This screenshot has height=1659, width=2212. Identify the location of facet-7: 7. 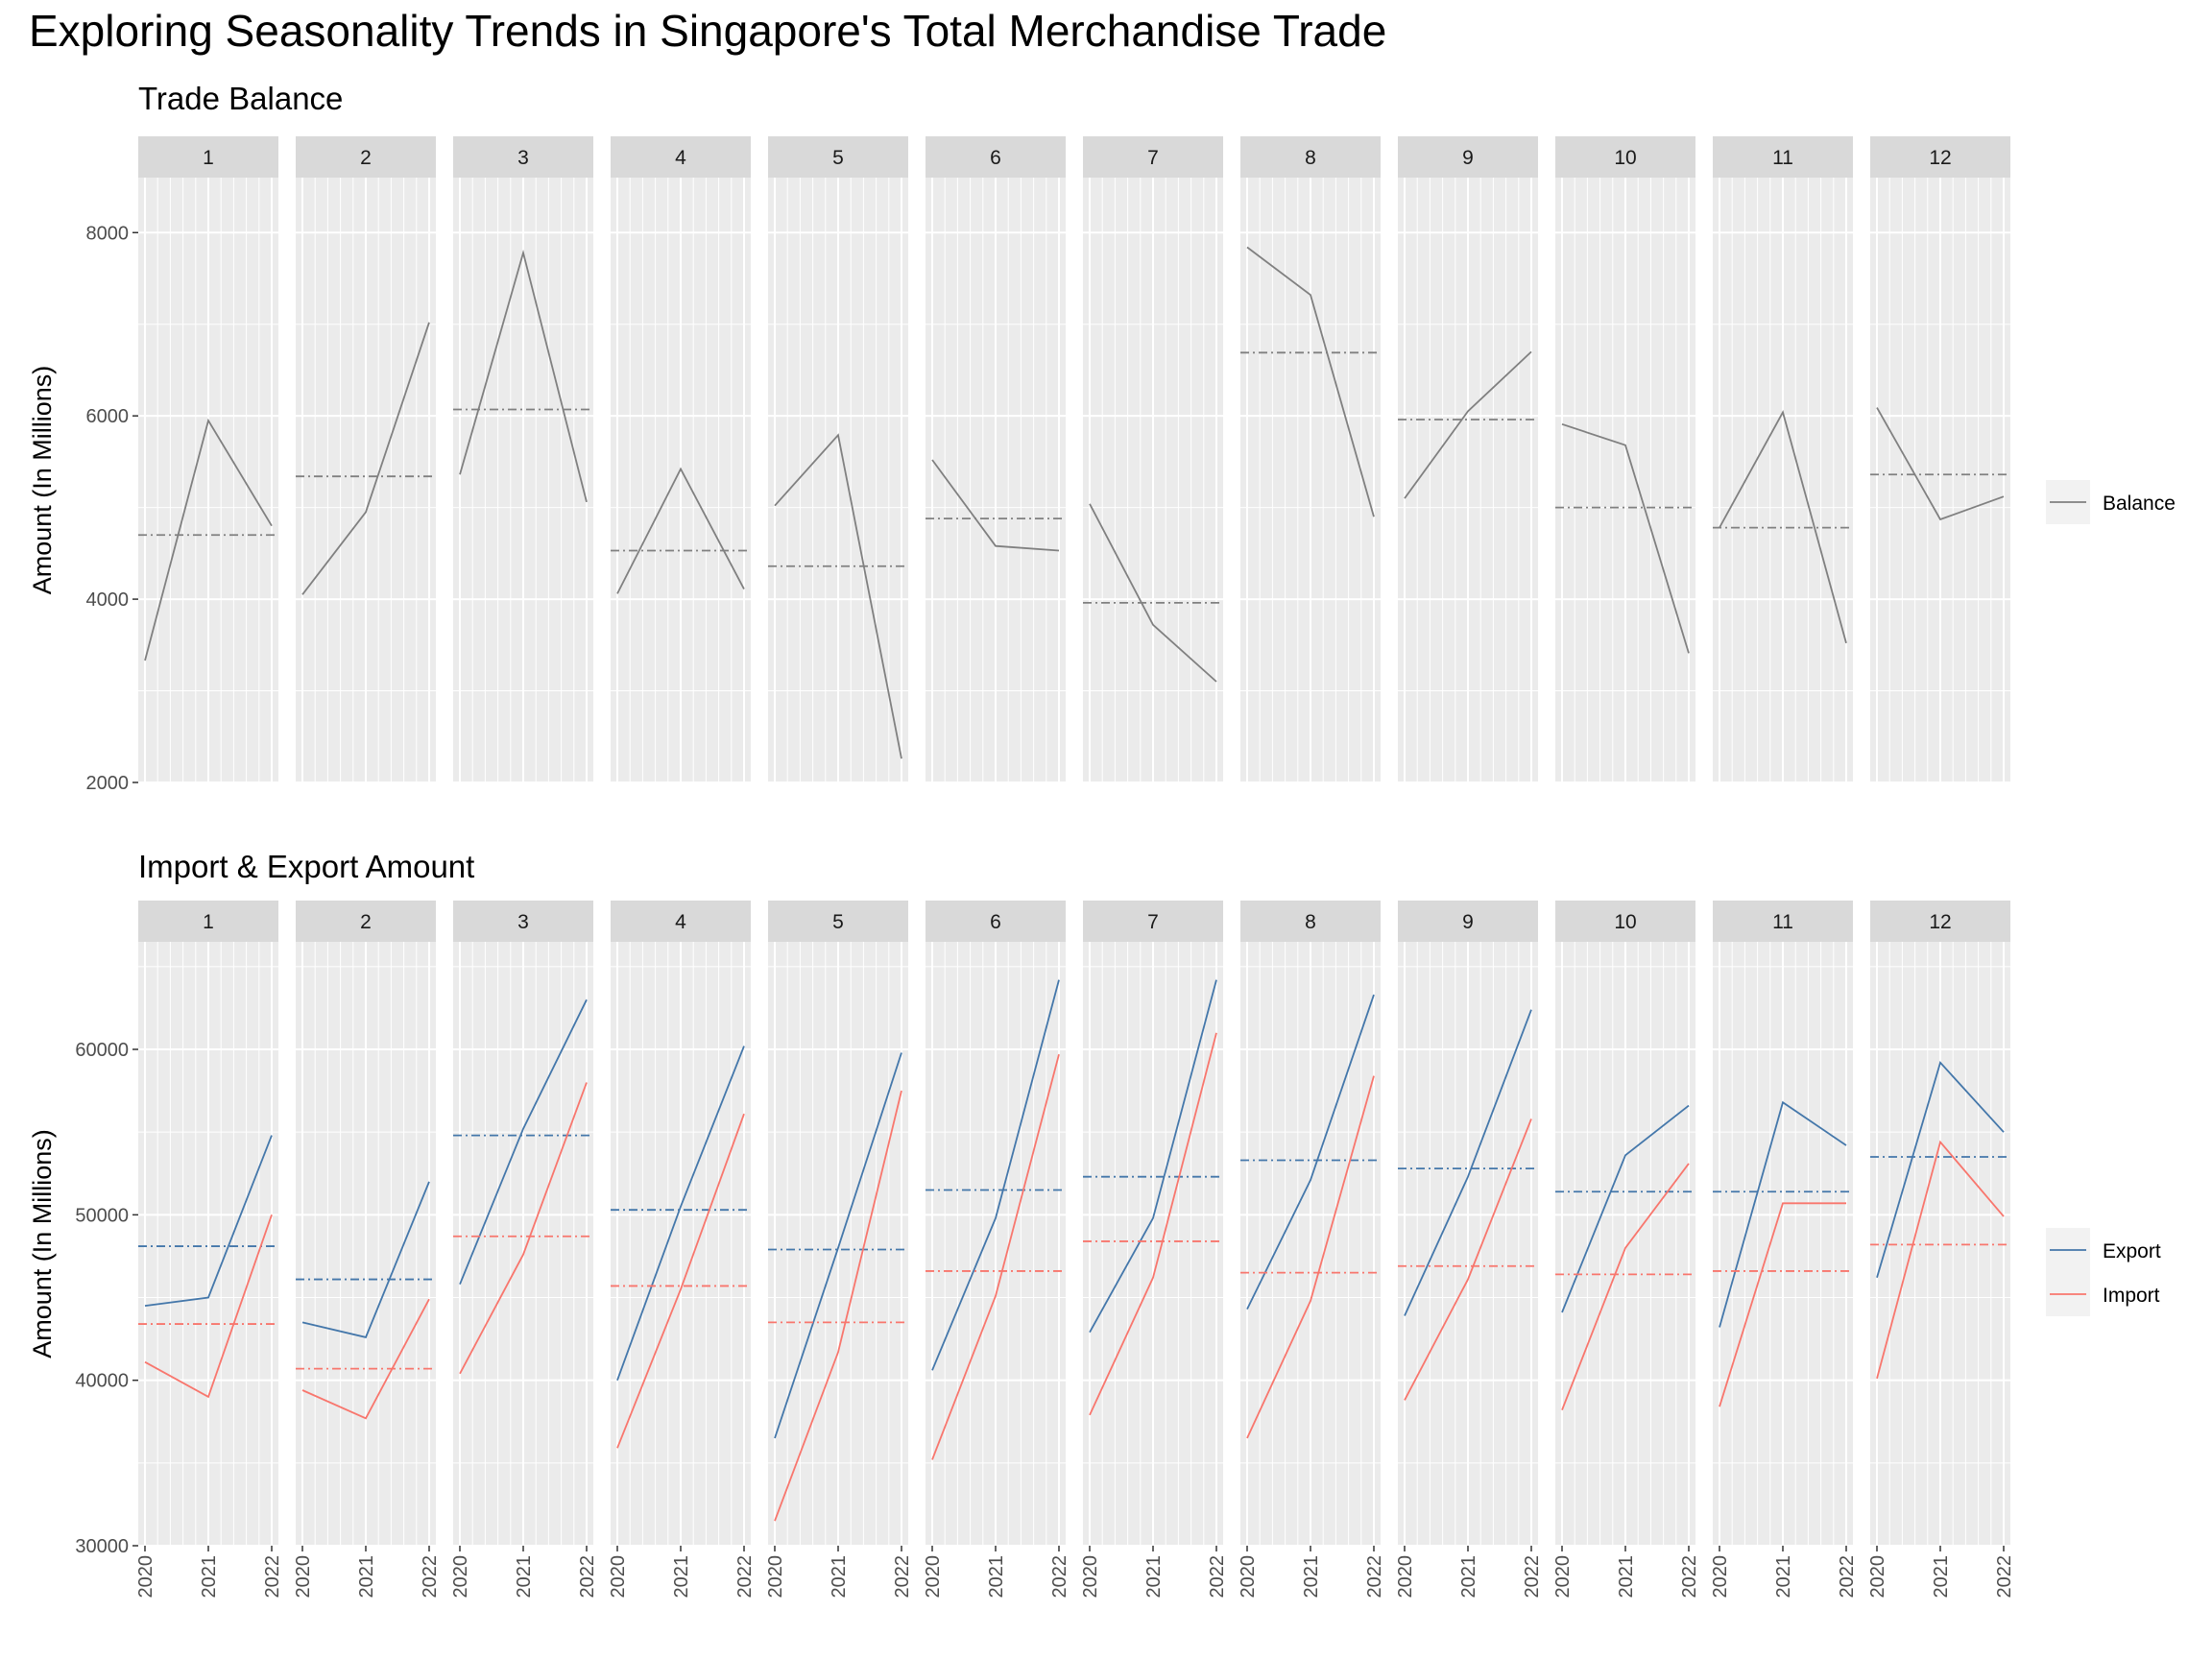
(1153, 459).